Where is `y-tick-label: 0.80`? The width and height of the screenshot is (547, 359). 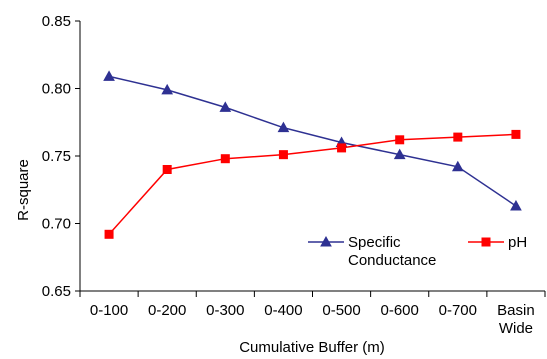
y-tick-label: 0.80 is located at coordinates (56, 89).